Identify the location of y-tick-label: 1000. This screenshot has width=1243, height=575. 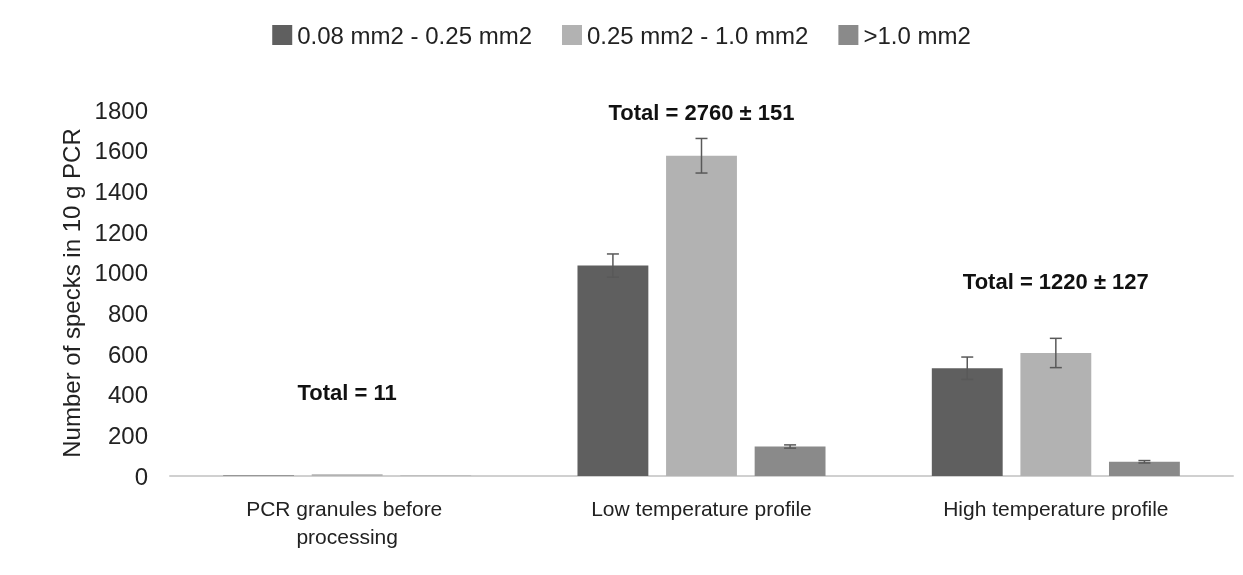
(121, 273).